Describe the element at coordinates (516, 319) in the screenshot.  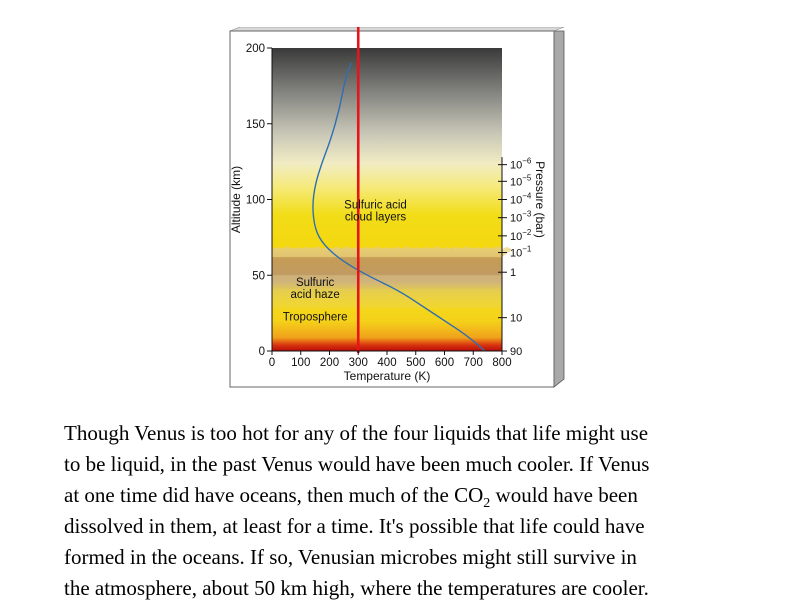
I see `pressure-tick-label: 10` at that location.